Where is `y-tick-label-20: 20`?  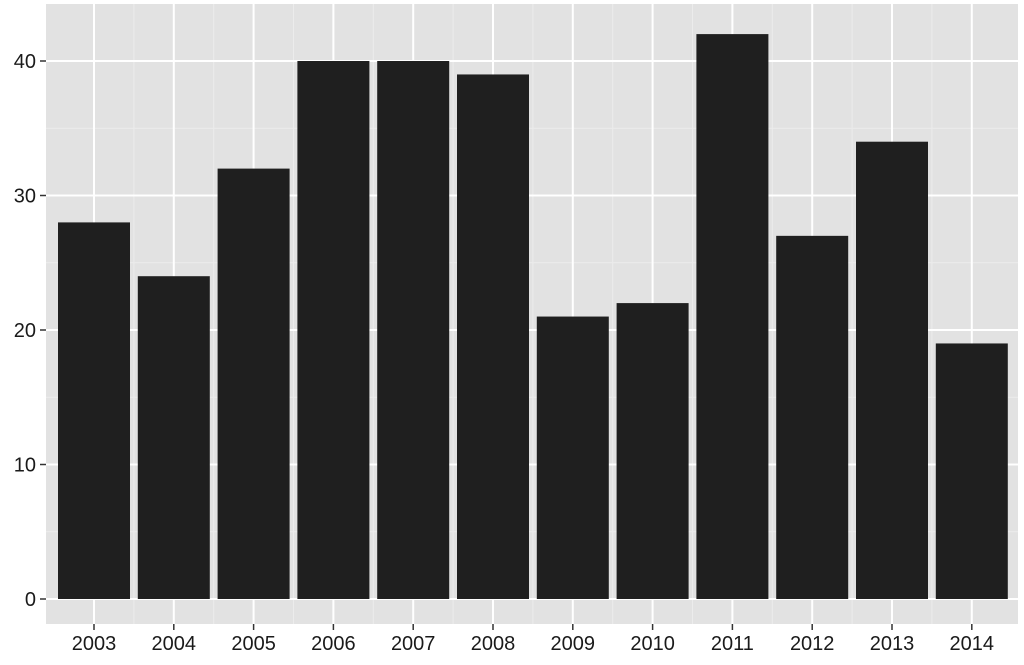
y-tick-label-20: 20 is located at coordinates (25, 331).